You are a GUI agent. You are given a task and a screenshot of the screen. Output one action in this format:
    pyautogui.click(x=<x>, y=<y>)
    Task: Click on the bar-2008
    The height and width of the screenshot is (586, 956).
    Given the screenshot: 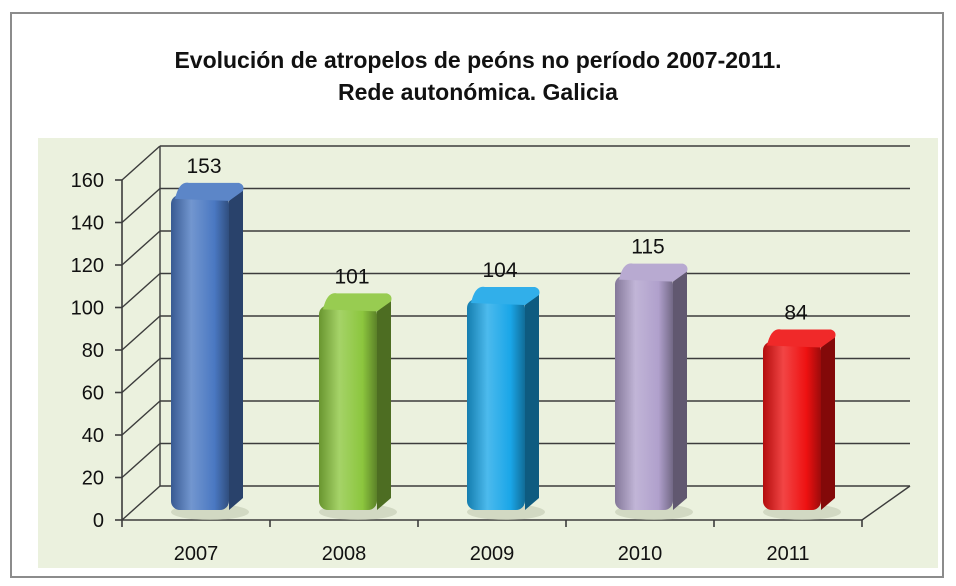 What is the action you would take?
    pyautogui.click(x=358, y=406)
    